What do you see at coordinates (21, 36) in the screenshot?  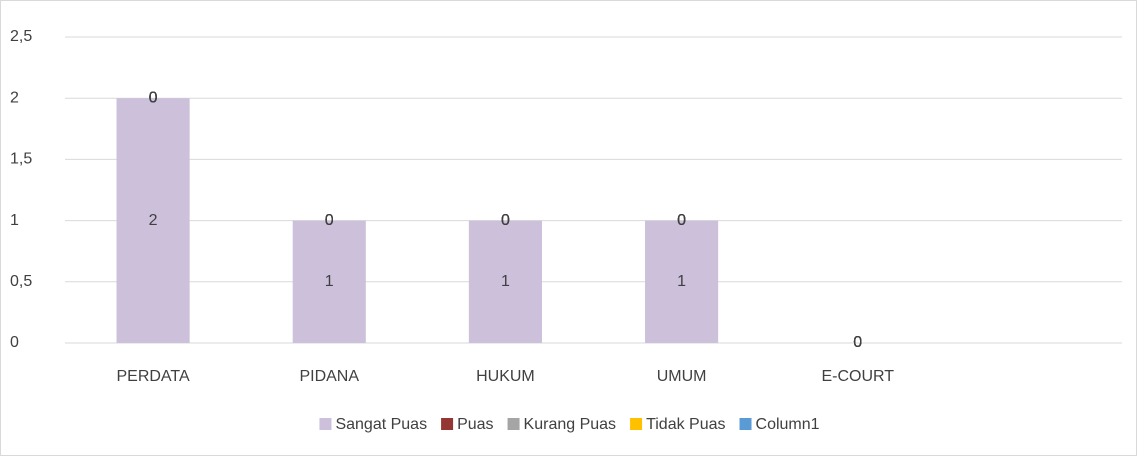 I see `y-tick-label: 2,5` at bounding box center [21, 36].